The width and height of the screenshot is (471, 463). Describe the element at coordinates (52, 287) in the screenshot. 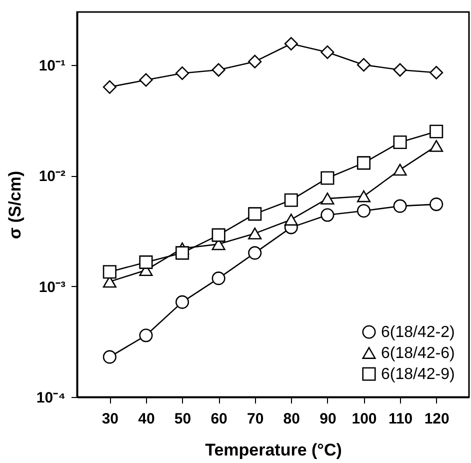

I see `y-tick-label: 10⁻³` at that location.